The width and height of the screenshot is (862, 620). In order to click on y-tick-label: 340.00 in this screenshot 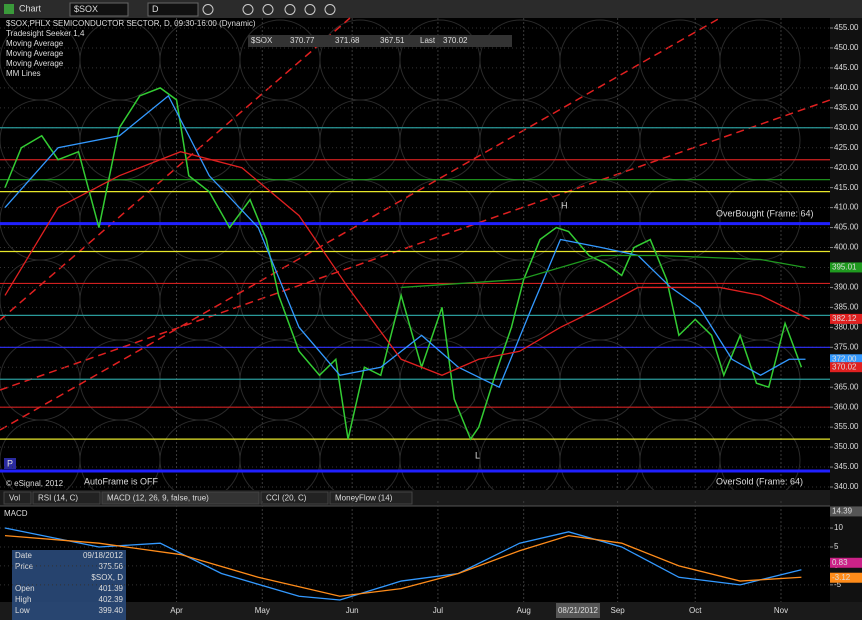, I will do `click(846, 486)`.